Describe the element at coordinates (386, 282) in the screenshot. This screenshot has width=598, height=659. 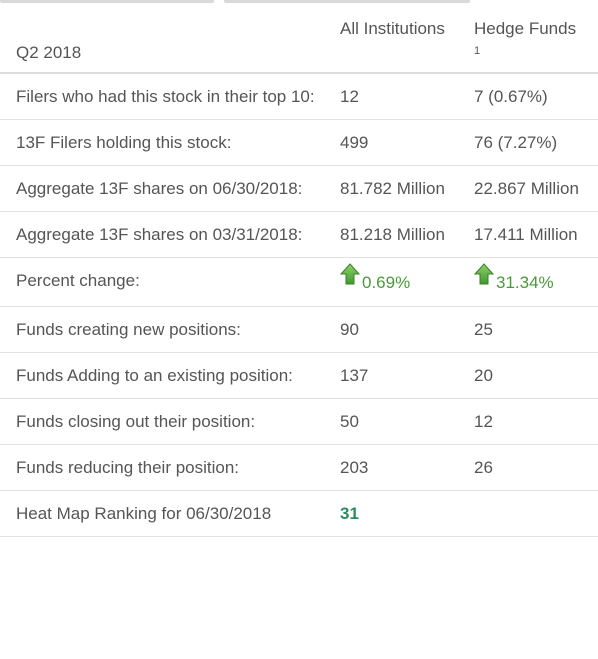
I see `percent-change-all-value: 0.69%` at that location.